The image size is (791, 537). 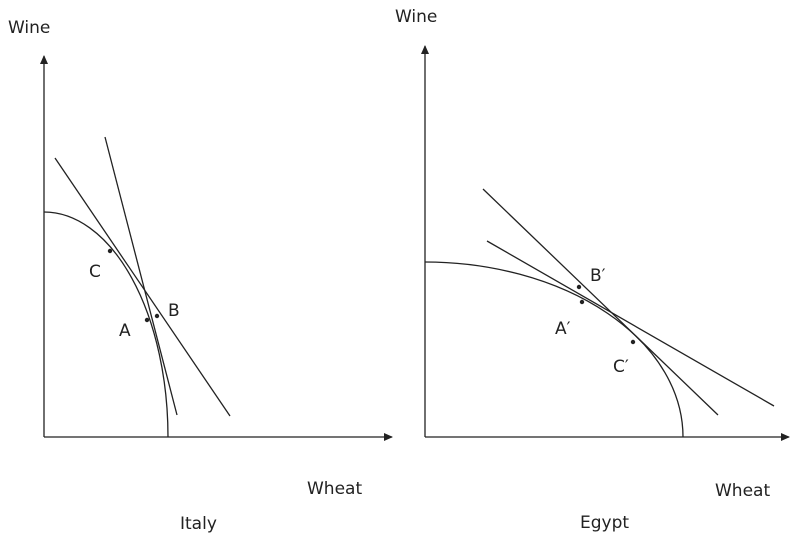 What do you see at coordinates (95, 272) in the screenshot?
I see `point-label: C` at bounding box center [95, 272].